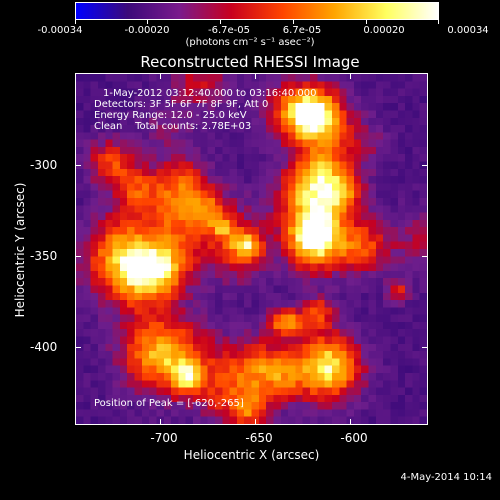 The width and height of the screenshot is (500, 500). Describe the element at coordinates (446, 477) in the screenshot. I see `date-stamp: 4-May-2014 10:14` at that location.